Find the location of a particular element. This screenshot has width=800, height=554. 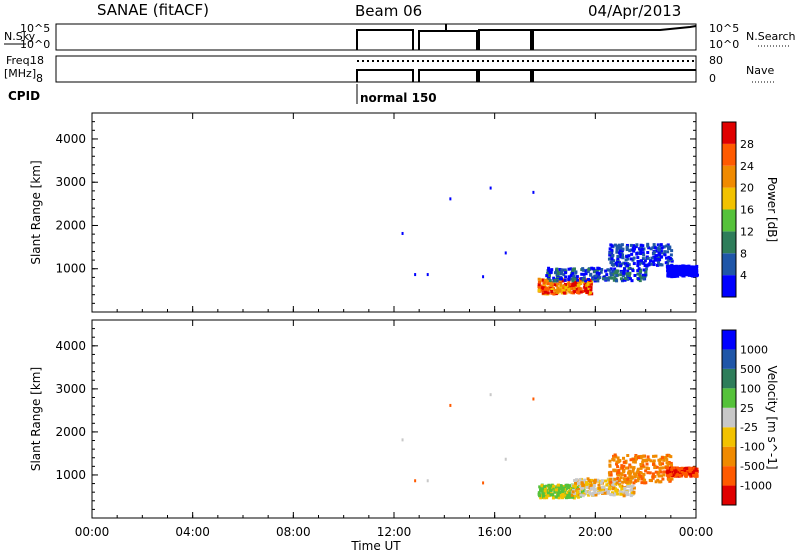

velocity-ytick-label: 1000 is located at coordinates (70, 475).